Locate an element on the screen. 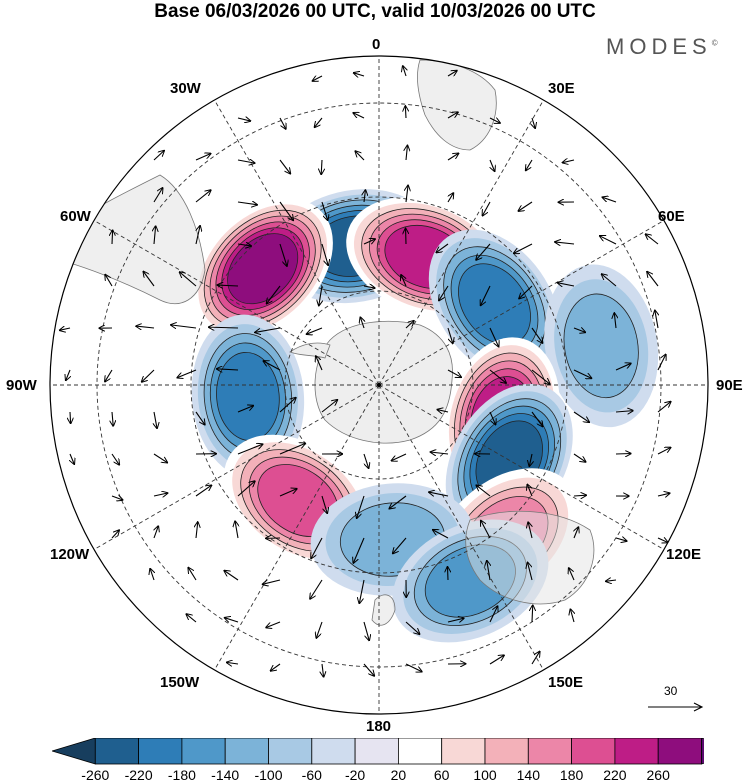 The image size is (750, 783). anomaly-center is located at coordinates (470, 581).